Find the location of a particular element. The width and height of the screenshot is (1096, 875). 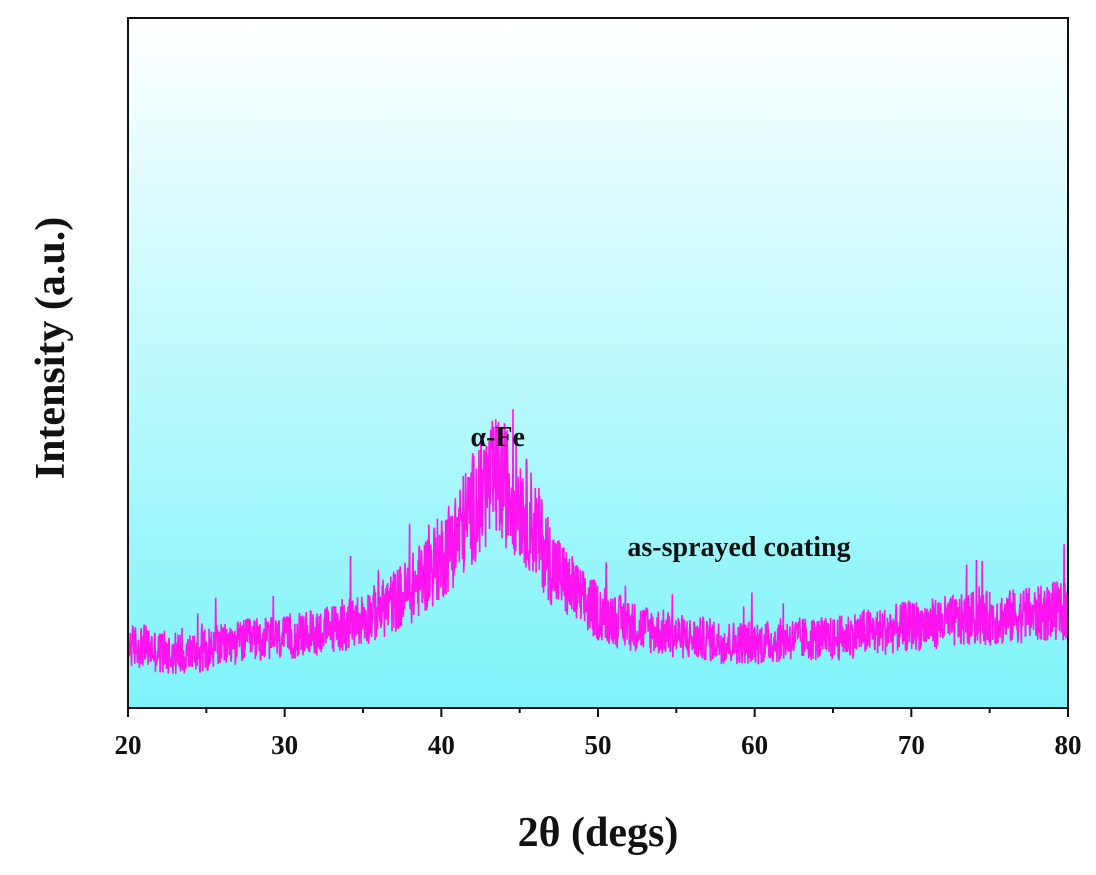

x-tick-label: 30 is located at coordinates (284, 745).